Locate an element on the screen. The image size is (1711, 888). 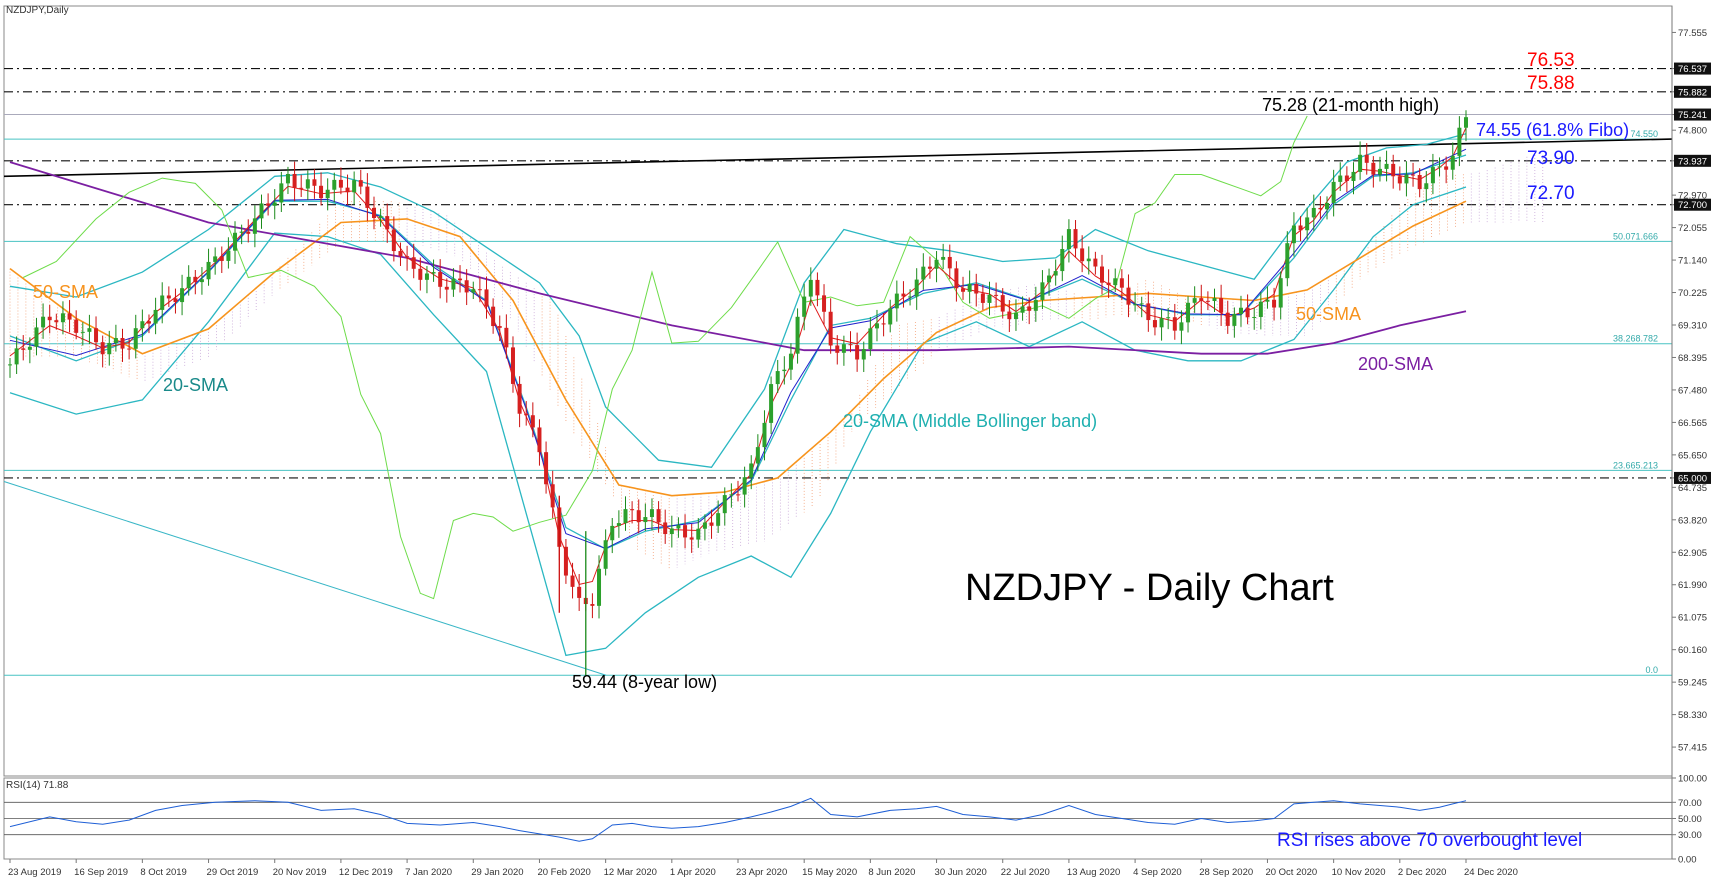
date-tick-label: 23 Apr 2020 is located at coordinates (761, 872).